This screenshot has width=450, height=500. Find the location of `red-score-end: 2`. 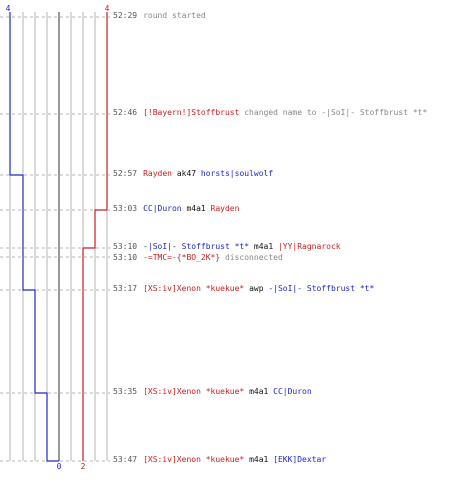

red-score-end: 2 is located at coordinates (83, 466).